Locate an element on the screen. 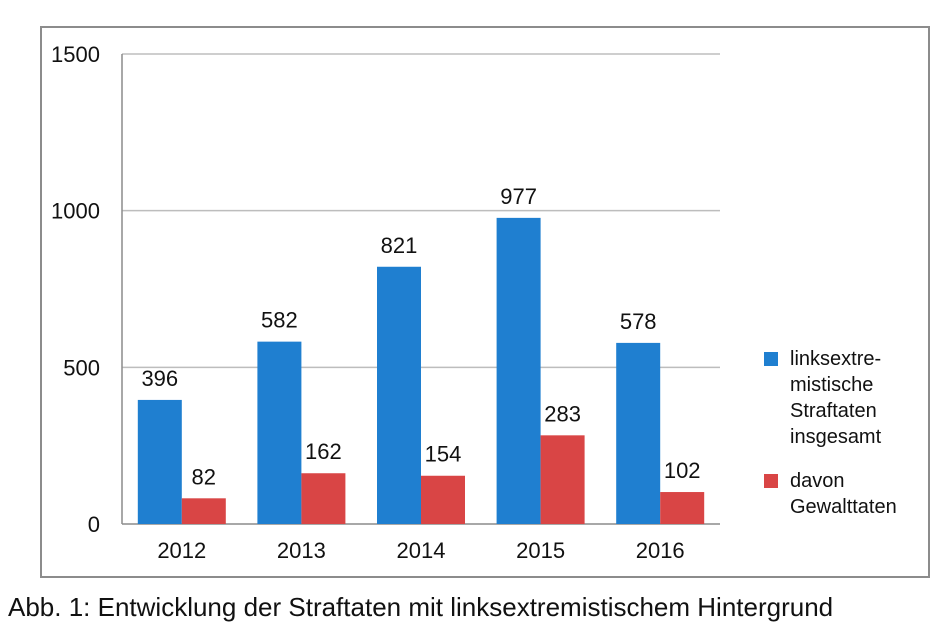 Image resolution: width=951 pixels, height=634 pixels. data-label-violent-2012: 82 is located at coordinates (204, 476).